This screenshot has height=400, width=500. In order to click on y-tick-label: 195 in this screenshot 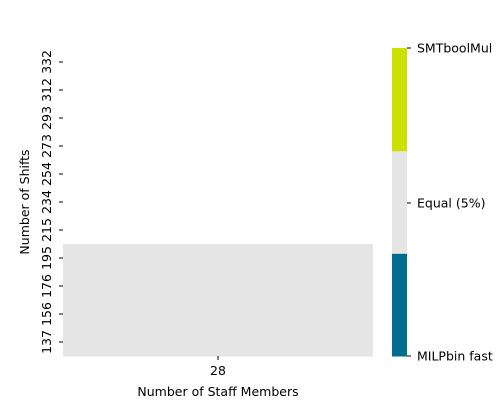, I will do `click(46, 258)`.